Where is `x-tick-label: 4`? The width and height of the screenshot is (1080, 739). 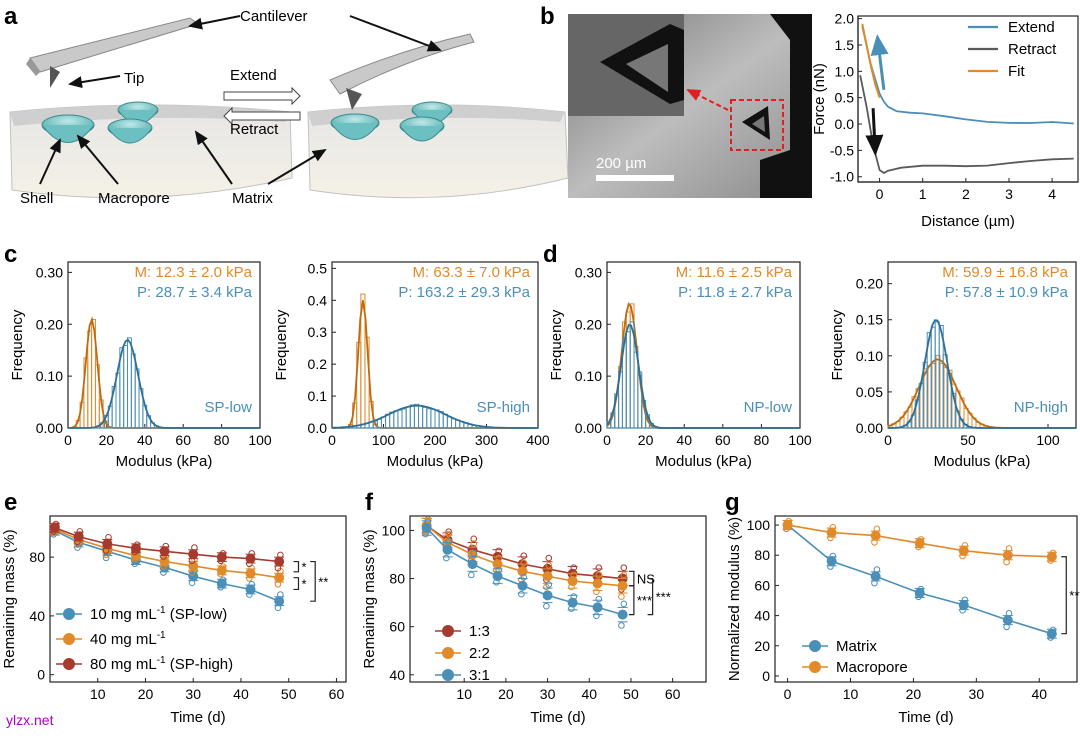 x-tick-label: 4 is located at coordinates (1052, 194).